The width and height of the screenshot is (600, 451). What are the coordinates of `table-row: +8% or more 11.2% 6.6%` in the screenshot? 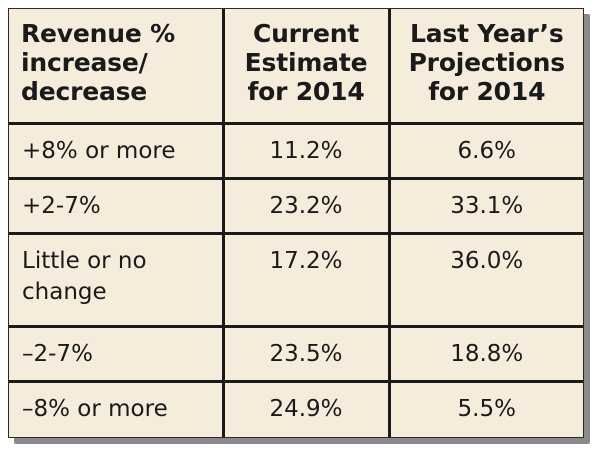 It's located at (296, 151).